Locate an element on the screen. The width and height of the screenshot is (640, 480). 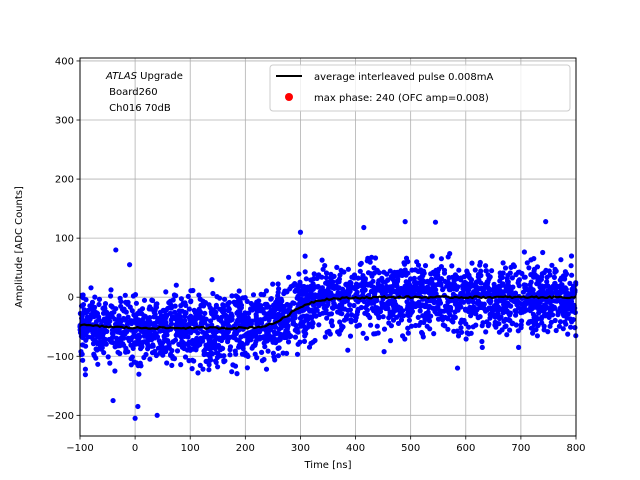
x-tick-label: −100 is located at coordinates (79, 448).